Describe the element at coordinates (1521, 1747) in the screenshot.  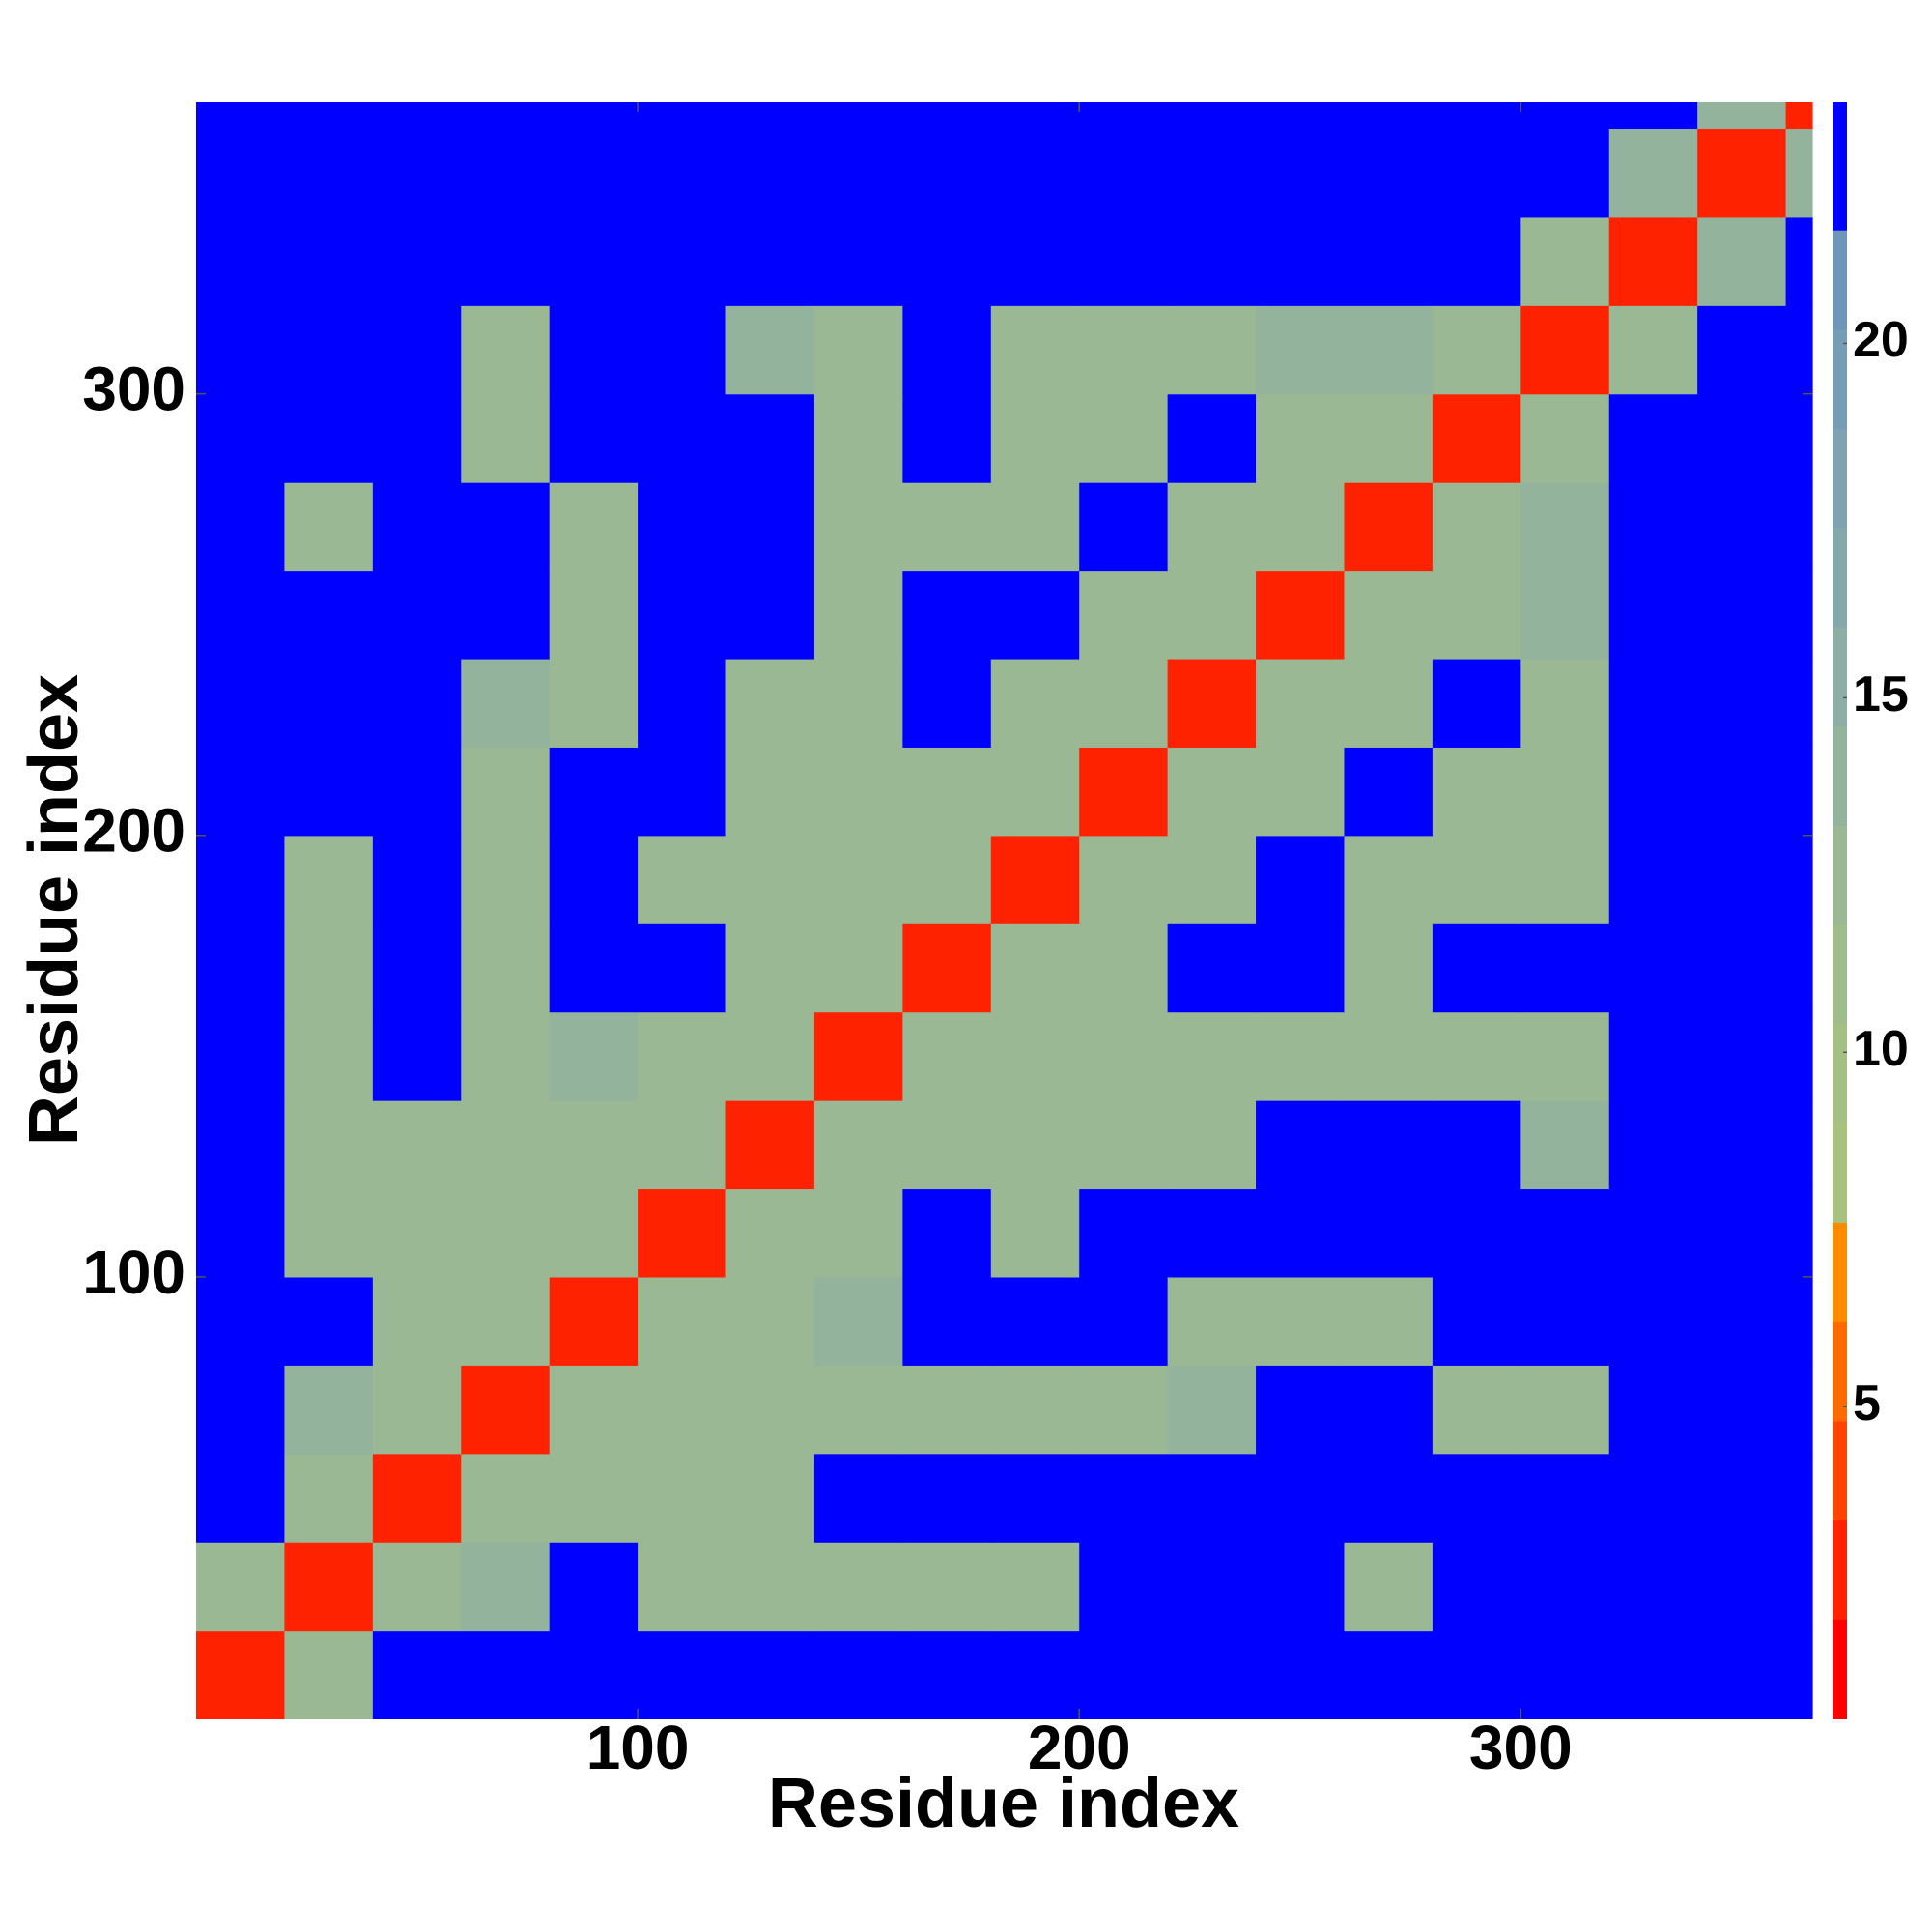
I see `x-tick-label: 300` at that location.